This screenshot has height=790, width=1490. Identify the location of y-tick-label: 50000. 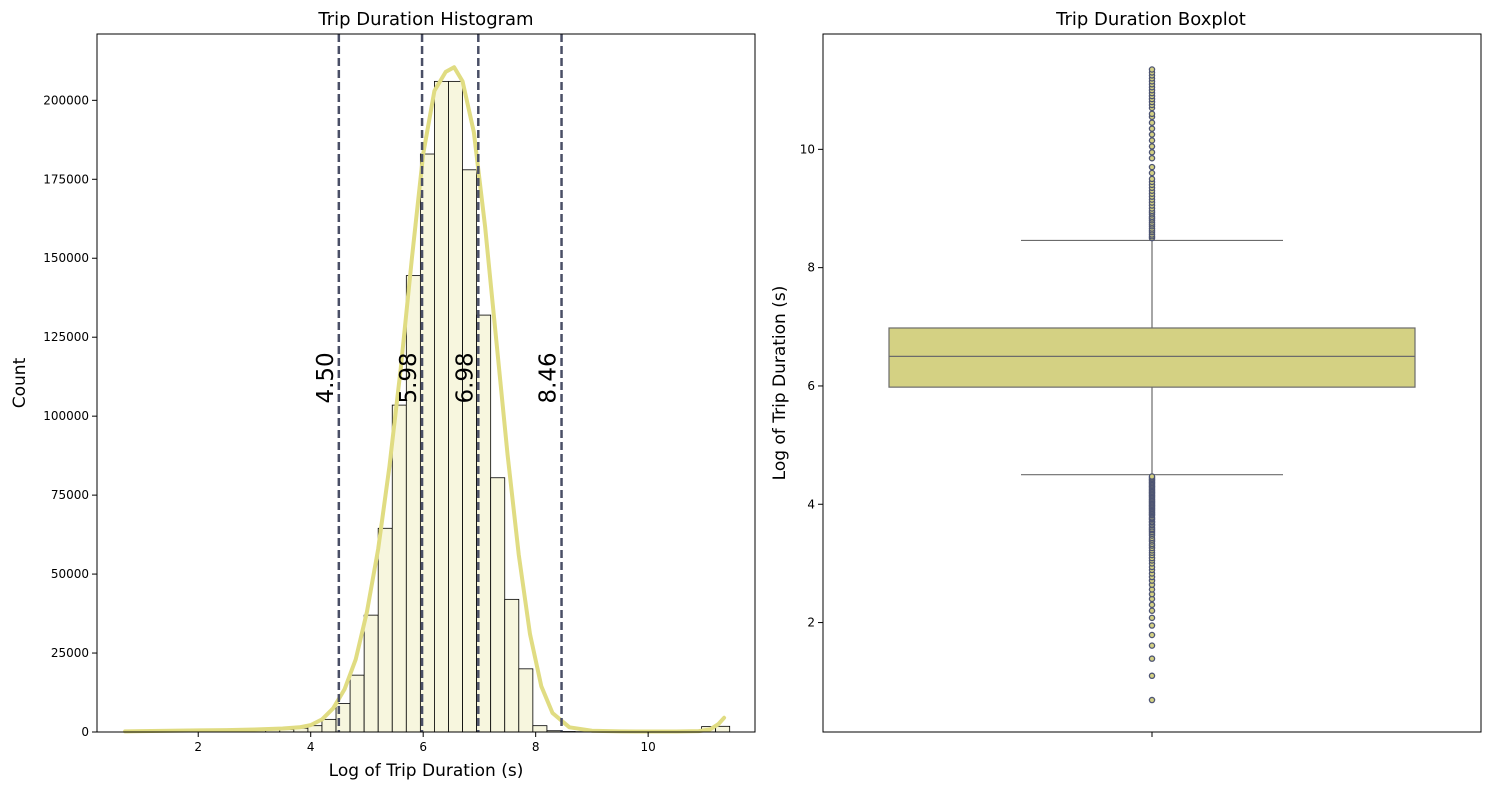
(70, 574).